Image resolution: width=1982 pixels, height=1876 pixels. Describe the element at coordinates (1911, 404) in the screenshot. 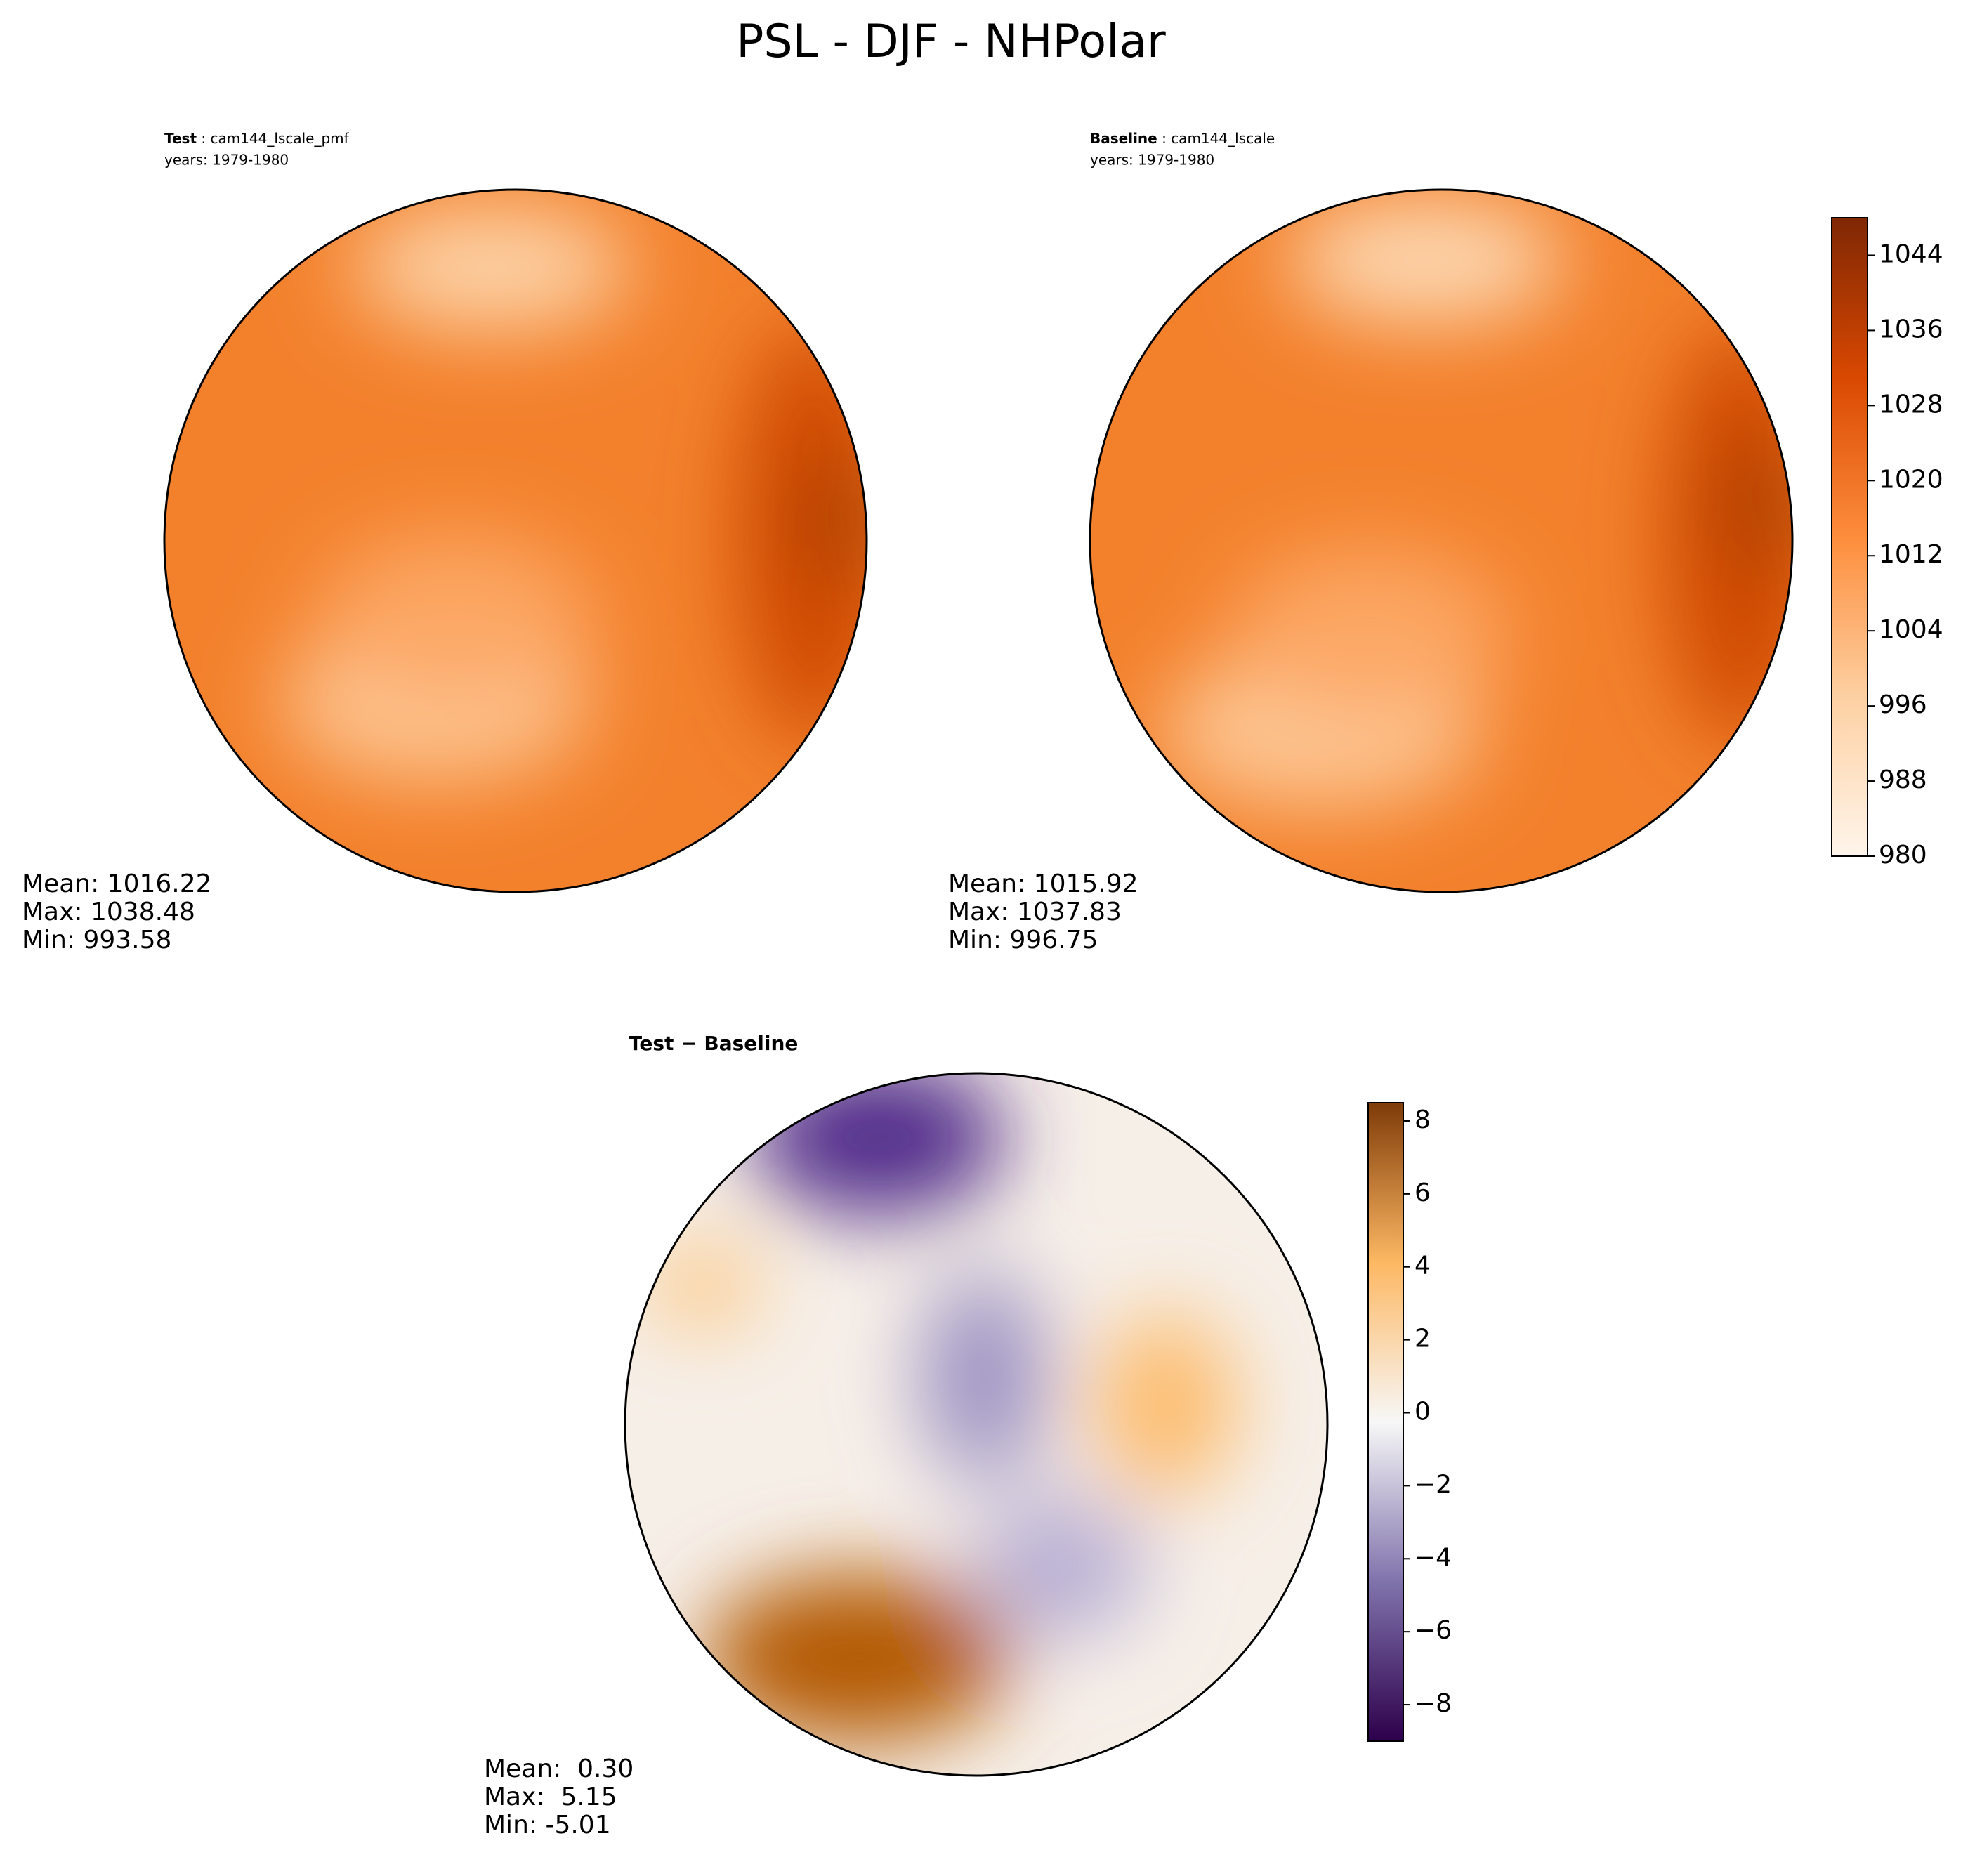

I see `colorbar-tick-label: 1028` at that location.